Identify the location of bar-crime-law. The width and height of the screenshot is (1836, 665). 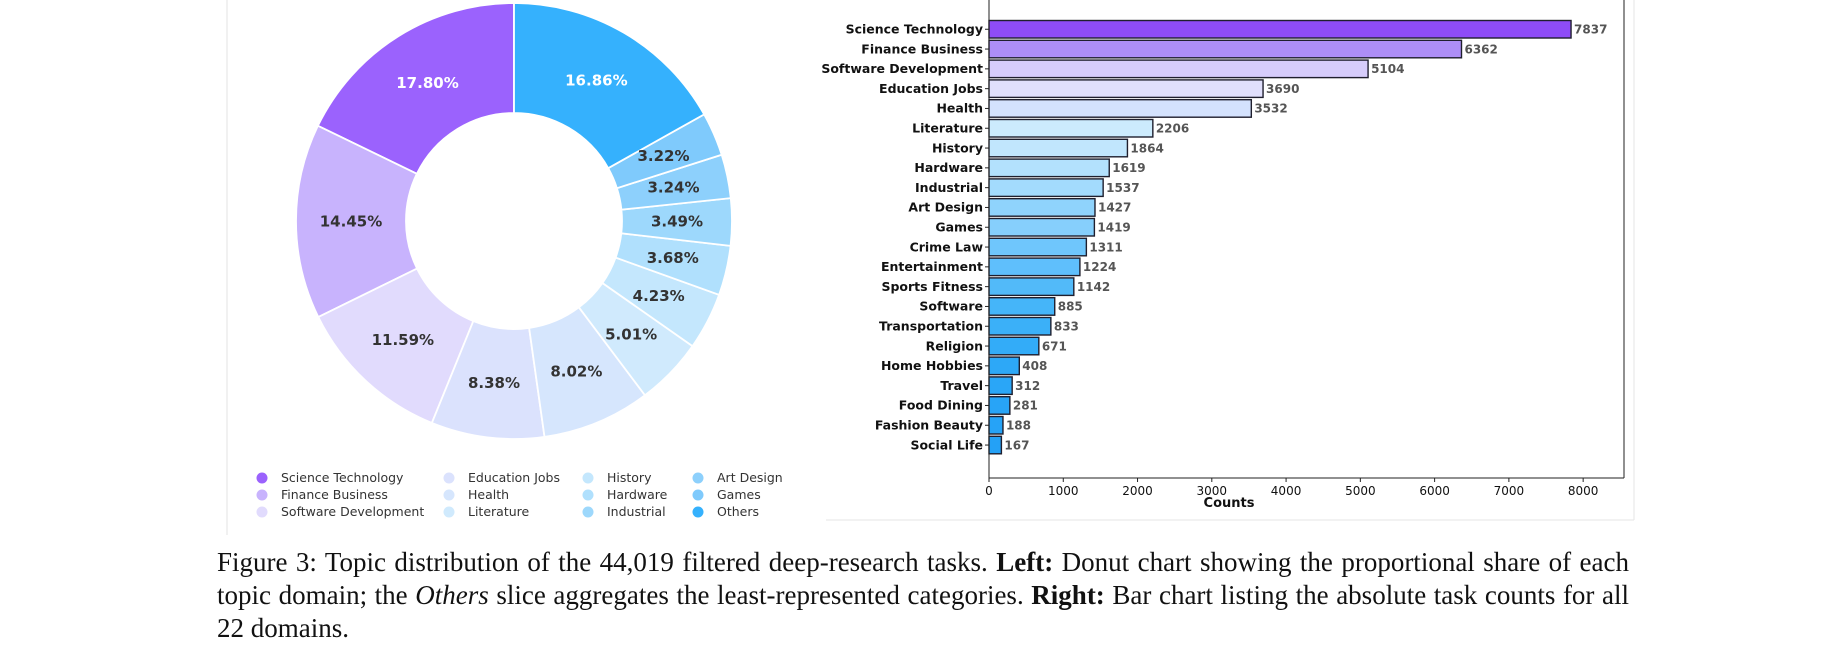
(1038, 247).